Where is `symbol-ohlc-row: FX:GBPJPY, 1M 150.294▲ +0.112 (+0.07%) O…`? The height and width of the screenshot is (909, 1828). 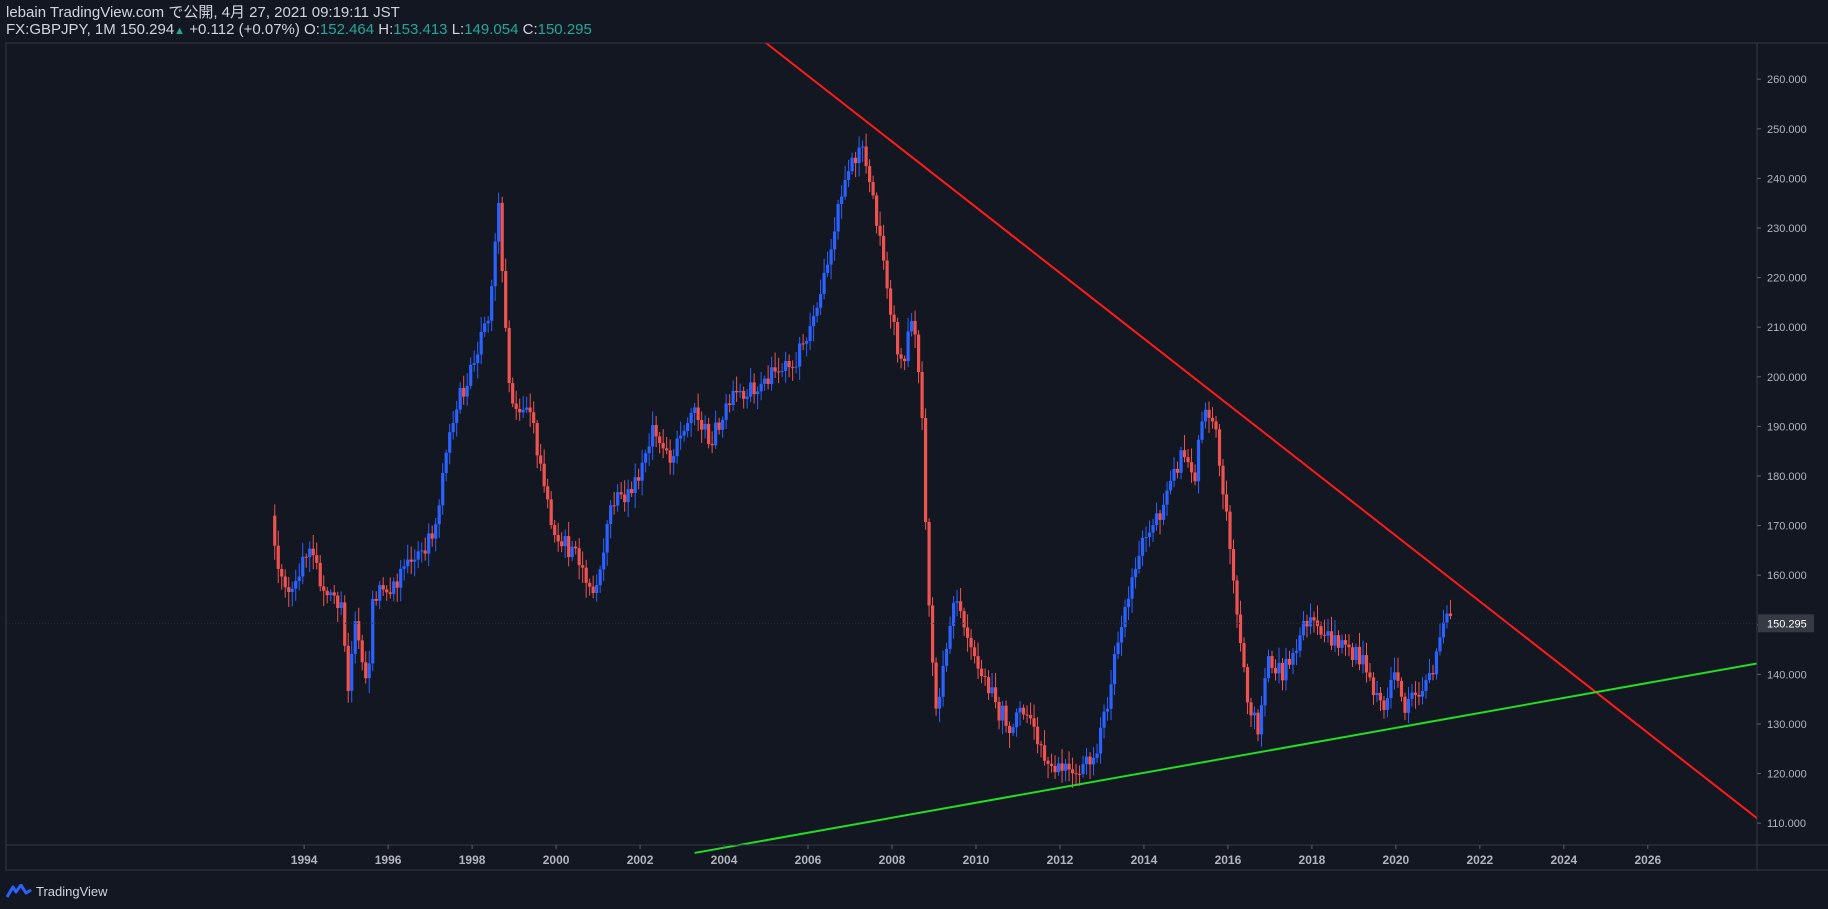
symbol-ohlc-row: FX:GBPJPY, 1M 150.294▲ +0.112 (+0.07%) O… is located at coordinates (906, 30).